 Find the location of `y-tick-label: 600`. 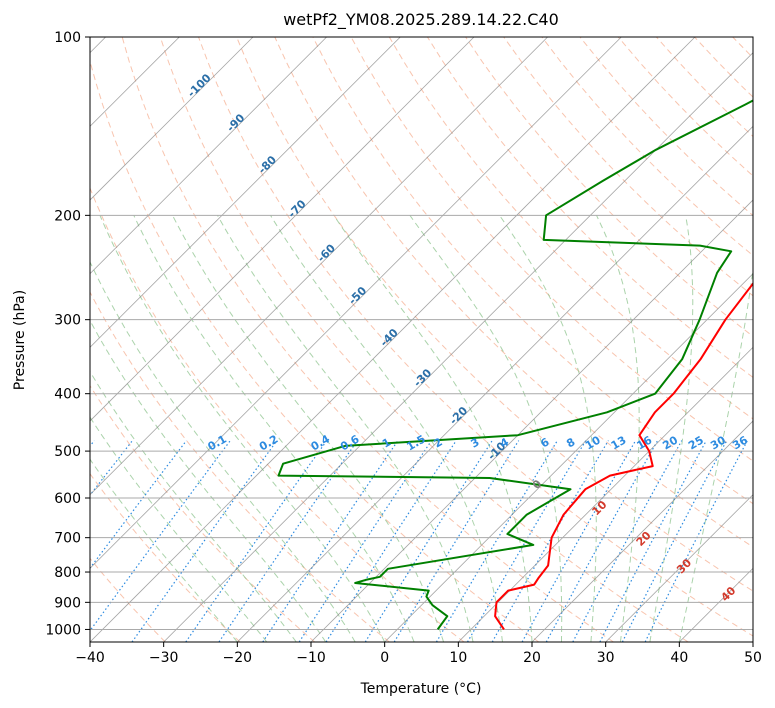

y-tick-label: 600 is located at coordinates (67, 499).